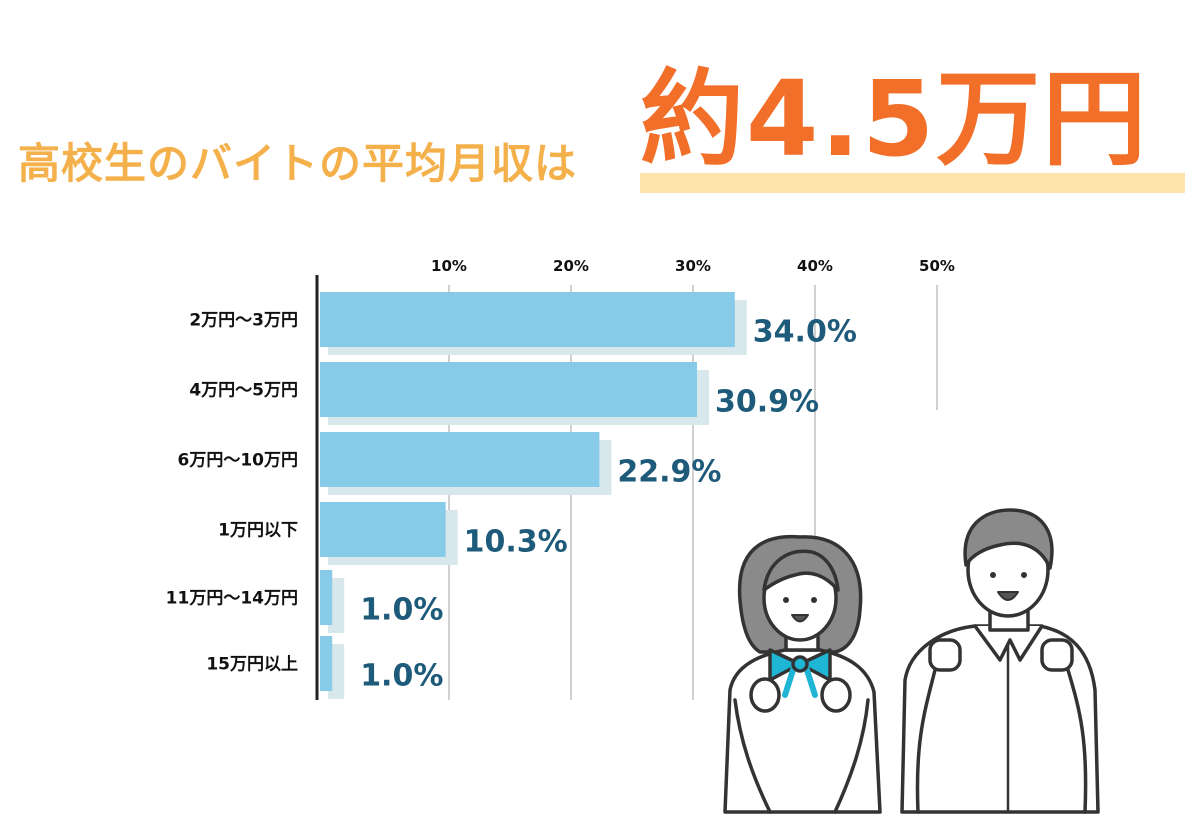  I want to click on headline-highlight, so click(912, 183).